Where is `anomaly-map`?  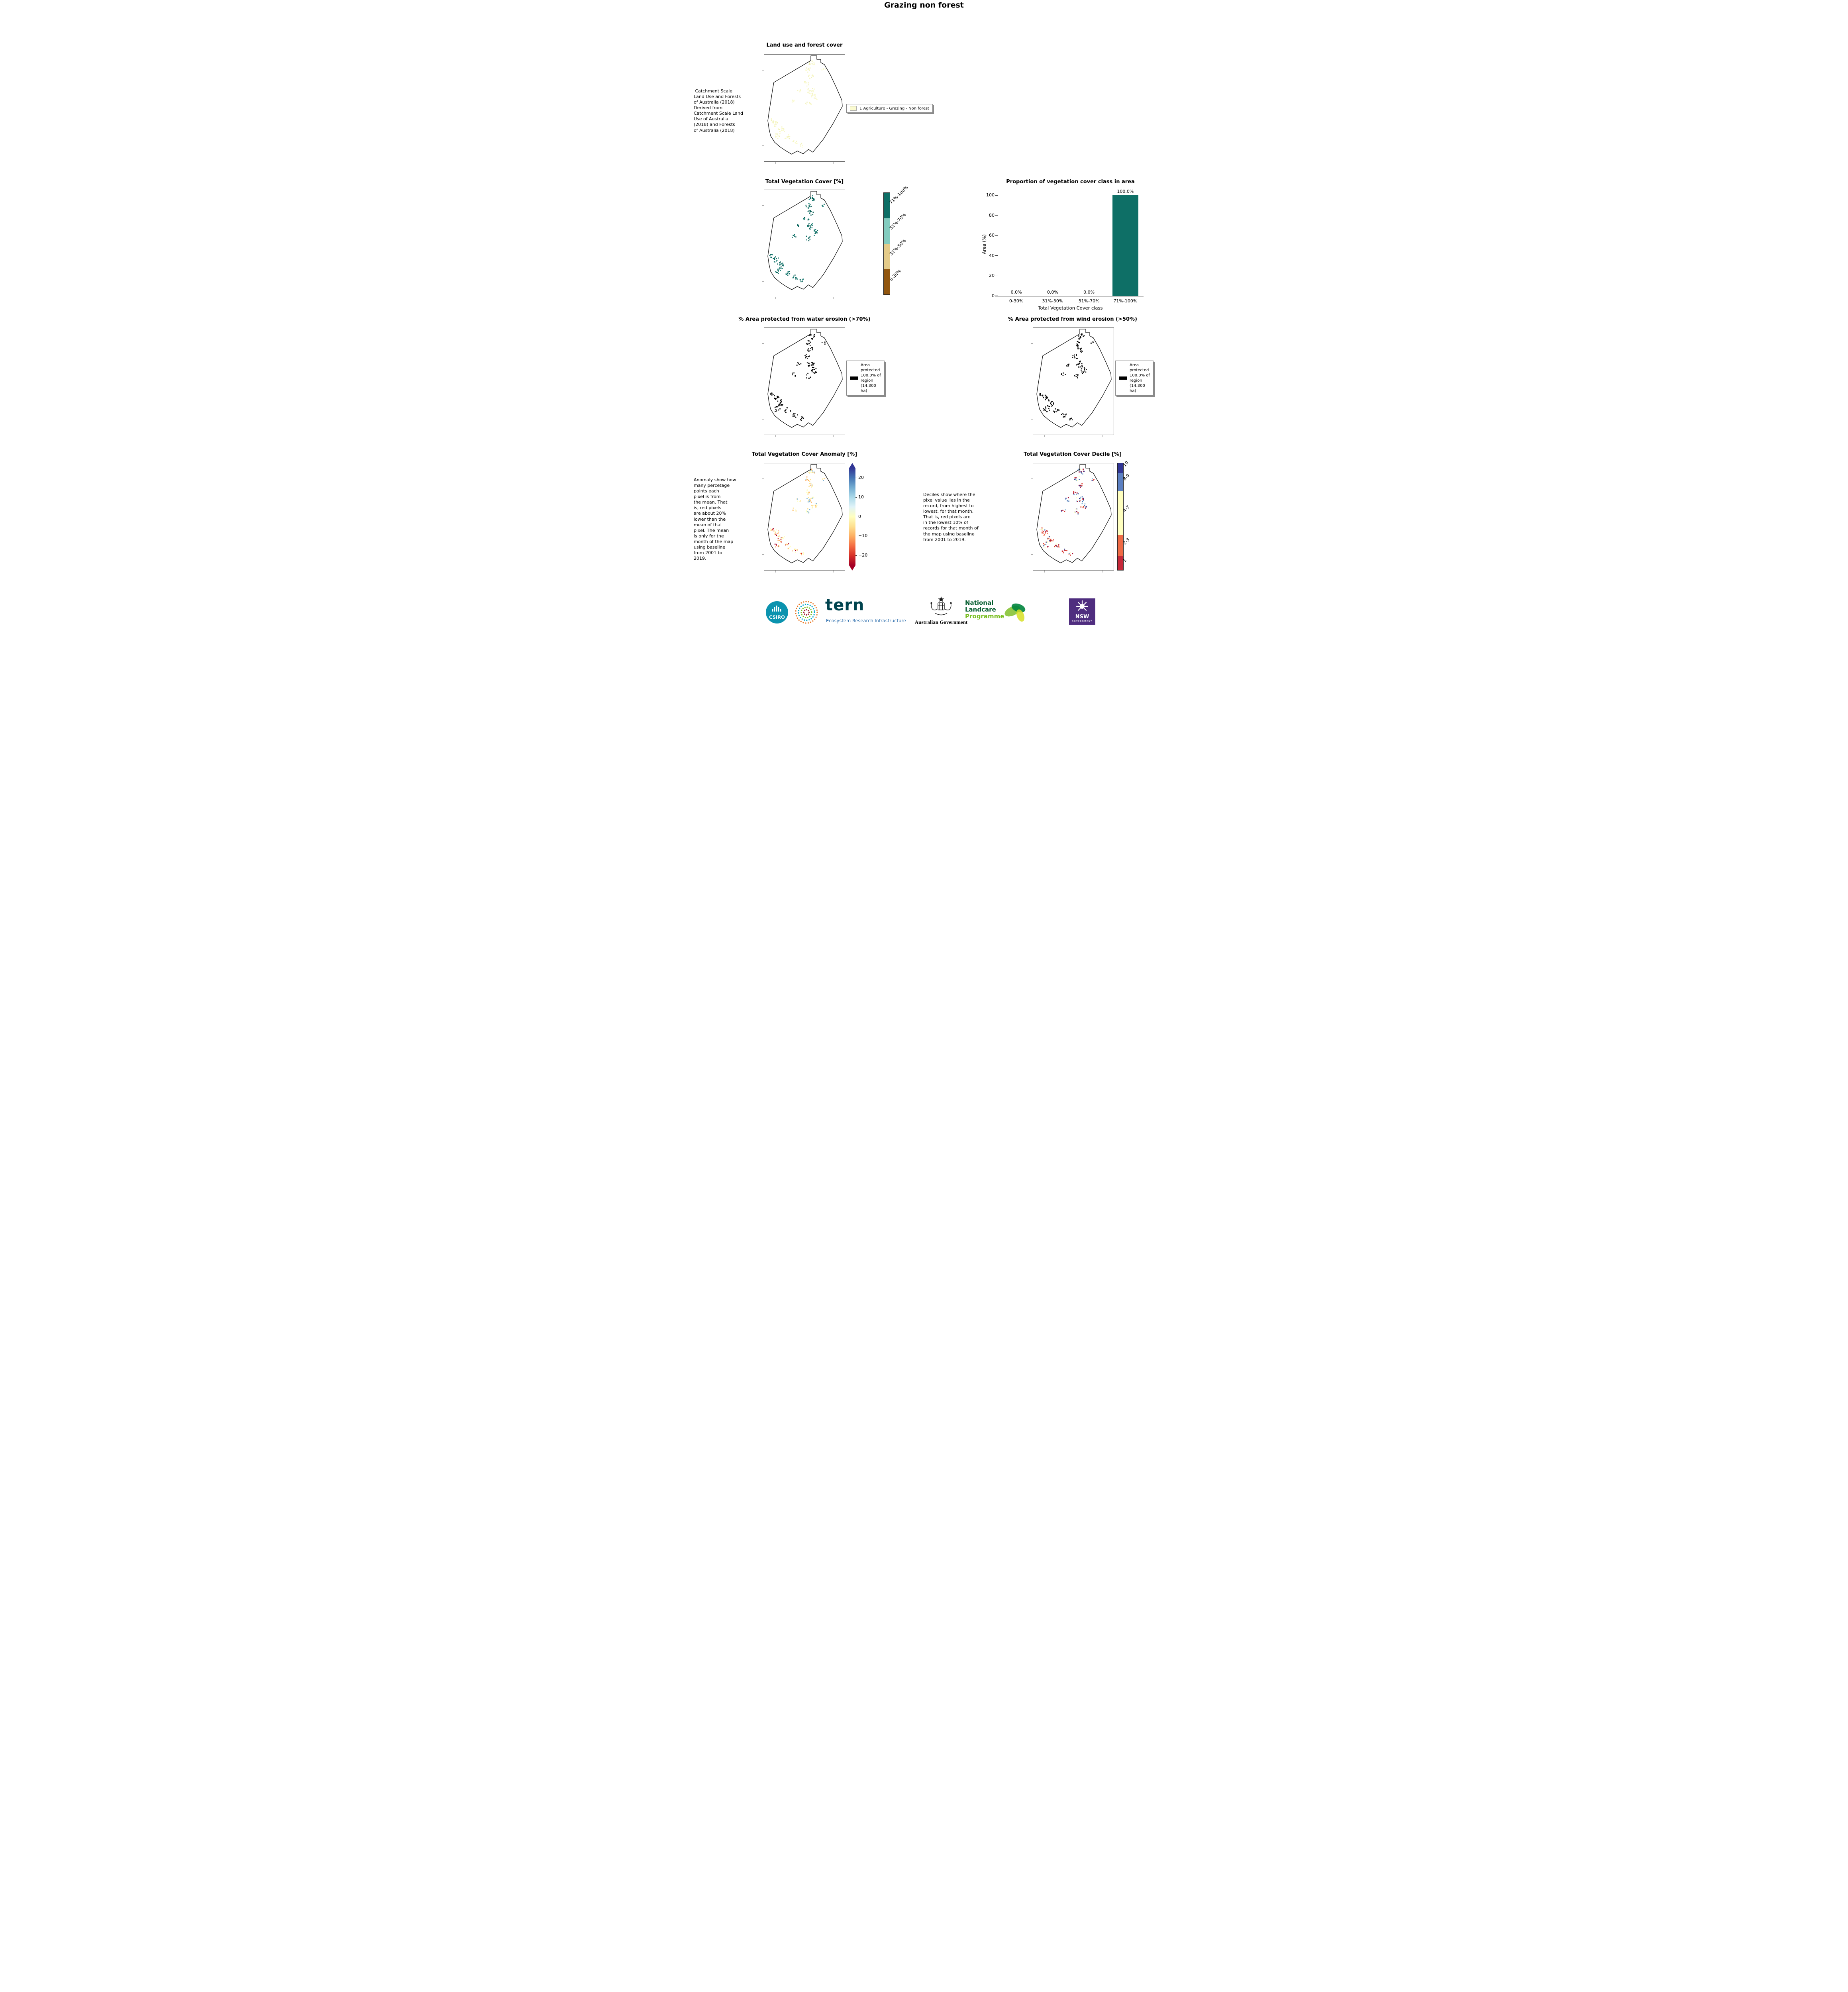
anomaly-map is located at coordinates (803, 518).